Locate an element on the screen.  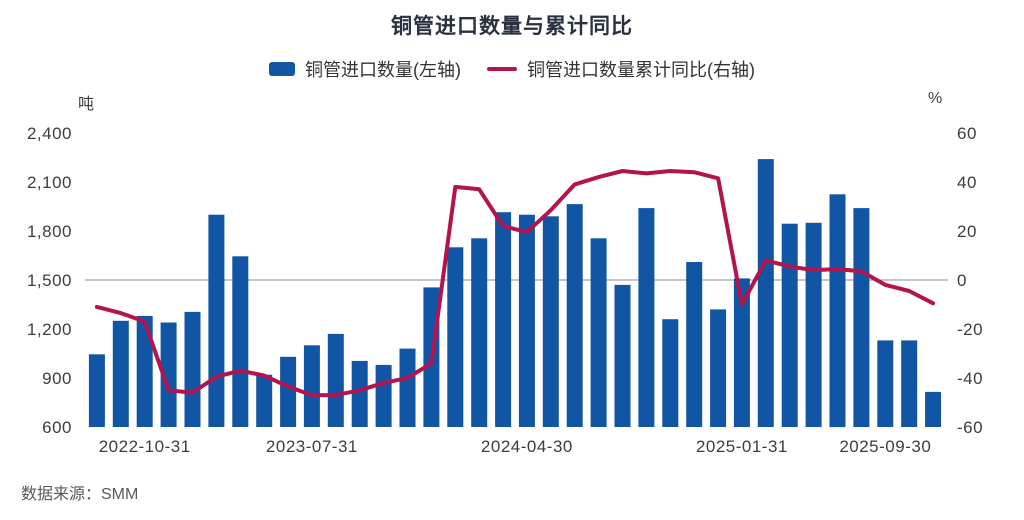
legend-item-bar-series: 铜管进口数量(左轴) is located at coordinates (365, 69).